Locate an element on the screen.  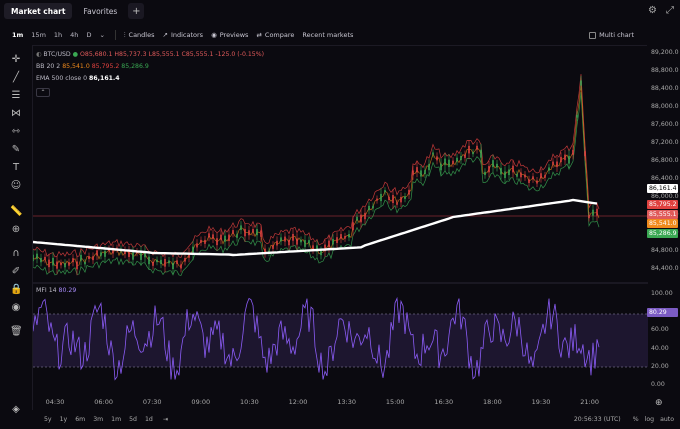
range-button: 1y is located at coordinates (63, 419).